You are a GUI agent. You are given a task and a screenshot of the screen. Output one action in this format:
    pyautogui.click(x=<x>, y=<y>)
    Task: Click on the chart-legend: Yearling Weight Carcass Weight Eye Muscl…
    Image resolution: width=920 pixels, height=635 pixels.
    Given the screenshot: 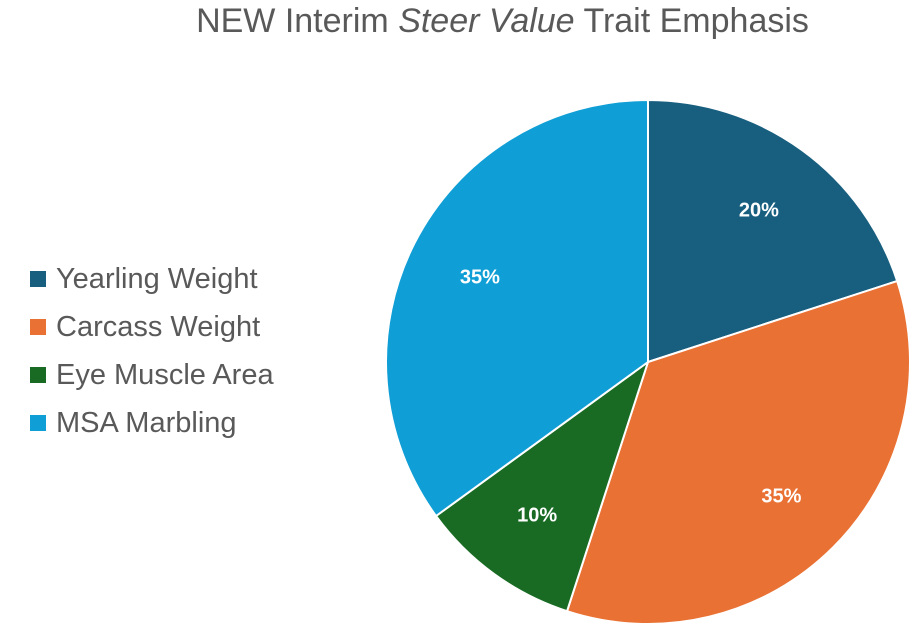 What is the action you would take?
    pyautogui.click(x=152, y=351)
    